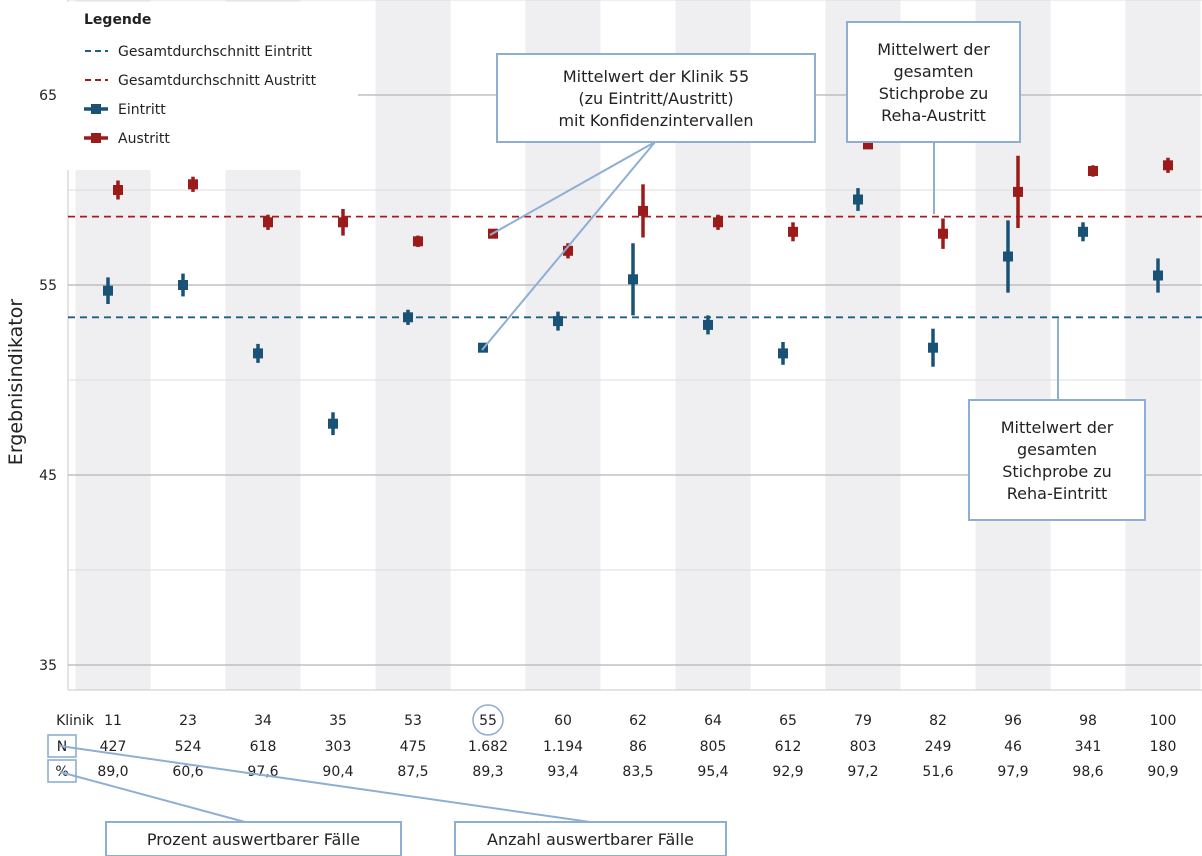 This screenshot has width=1202, height=856. What do you see at coordinates (413, 721) in the screenshot?
I see `table-klinik-53: 53` at bounding box center [413, 721].